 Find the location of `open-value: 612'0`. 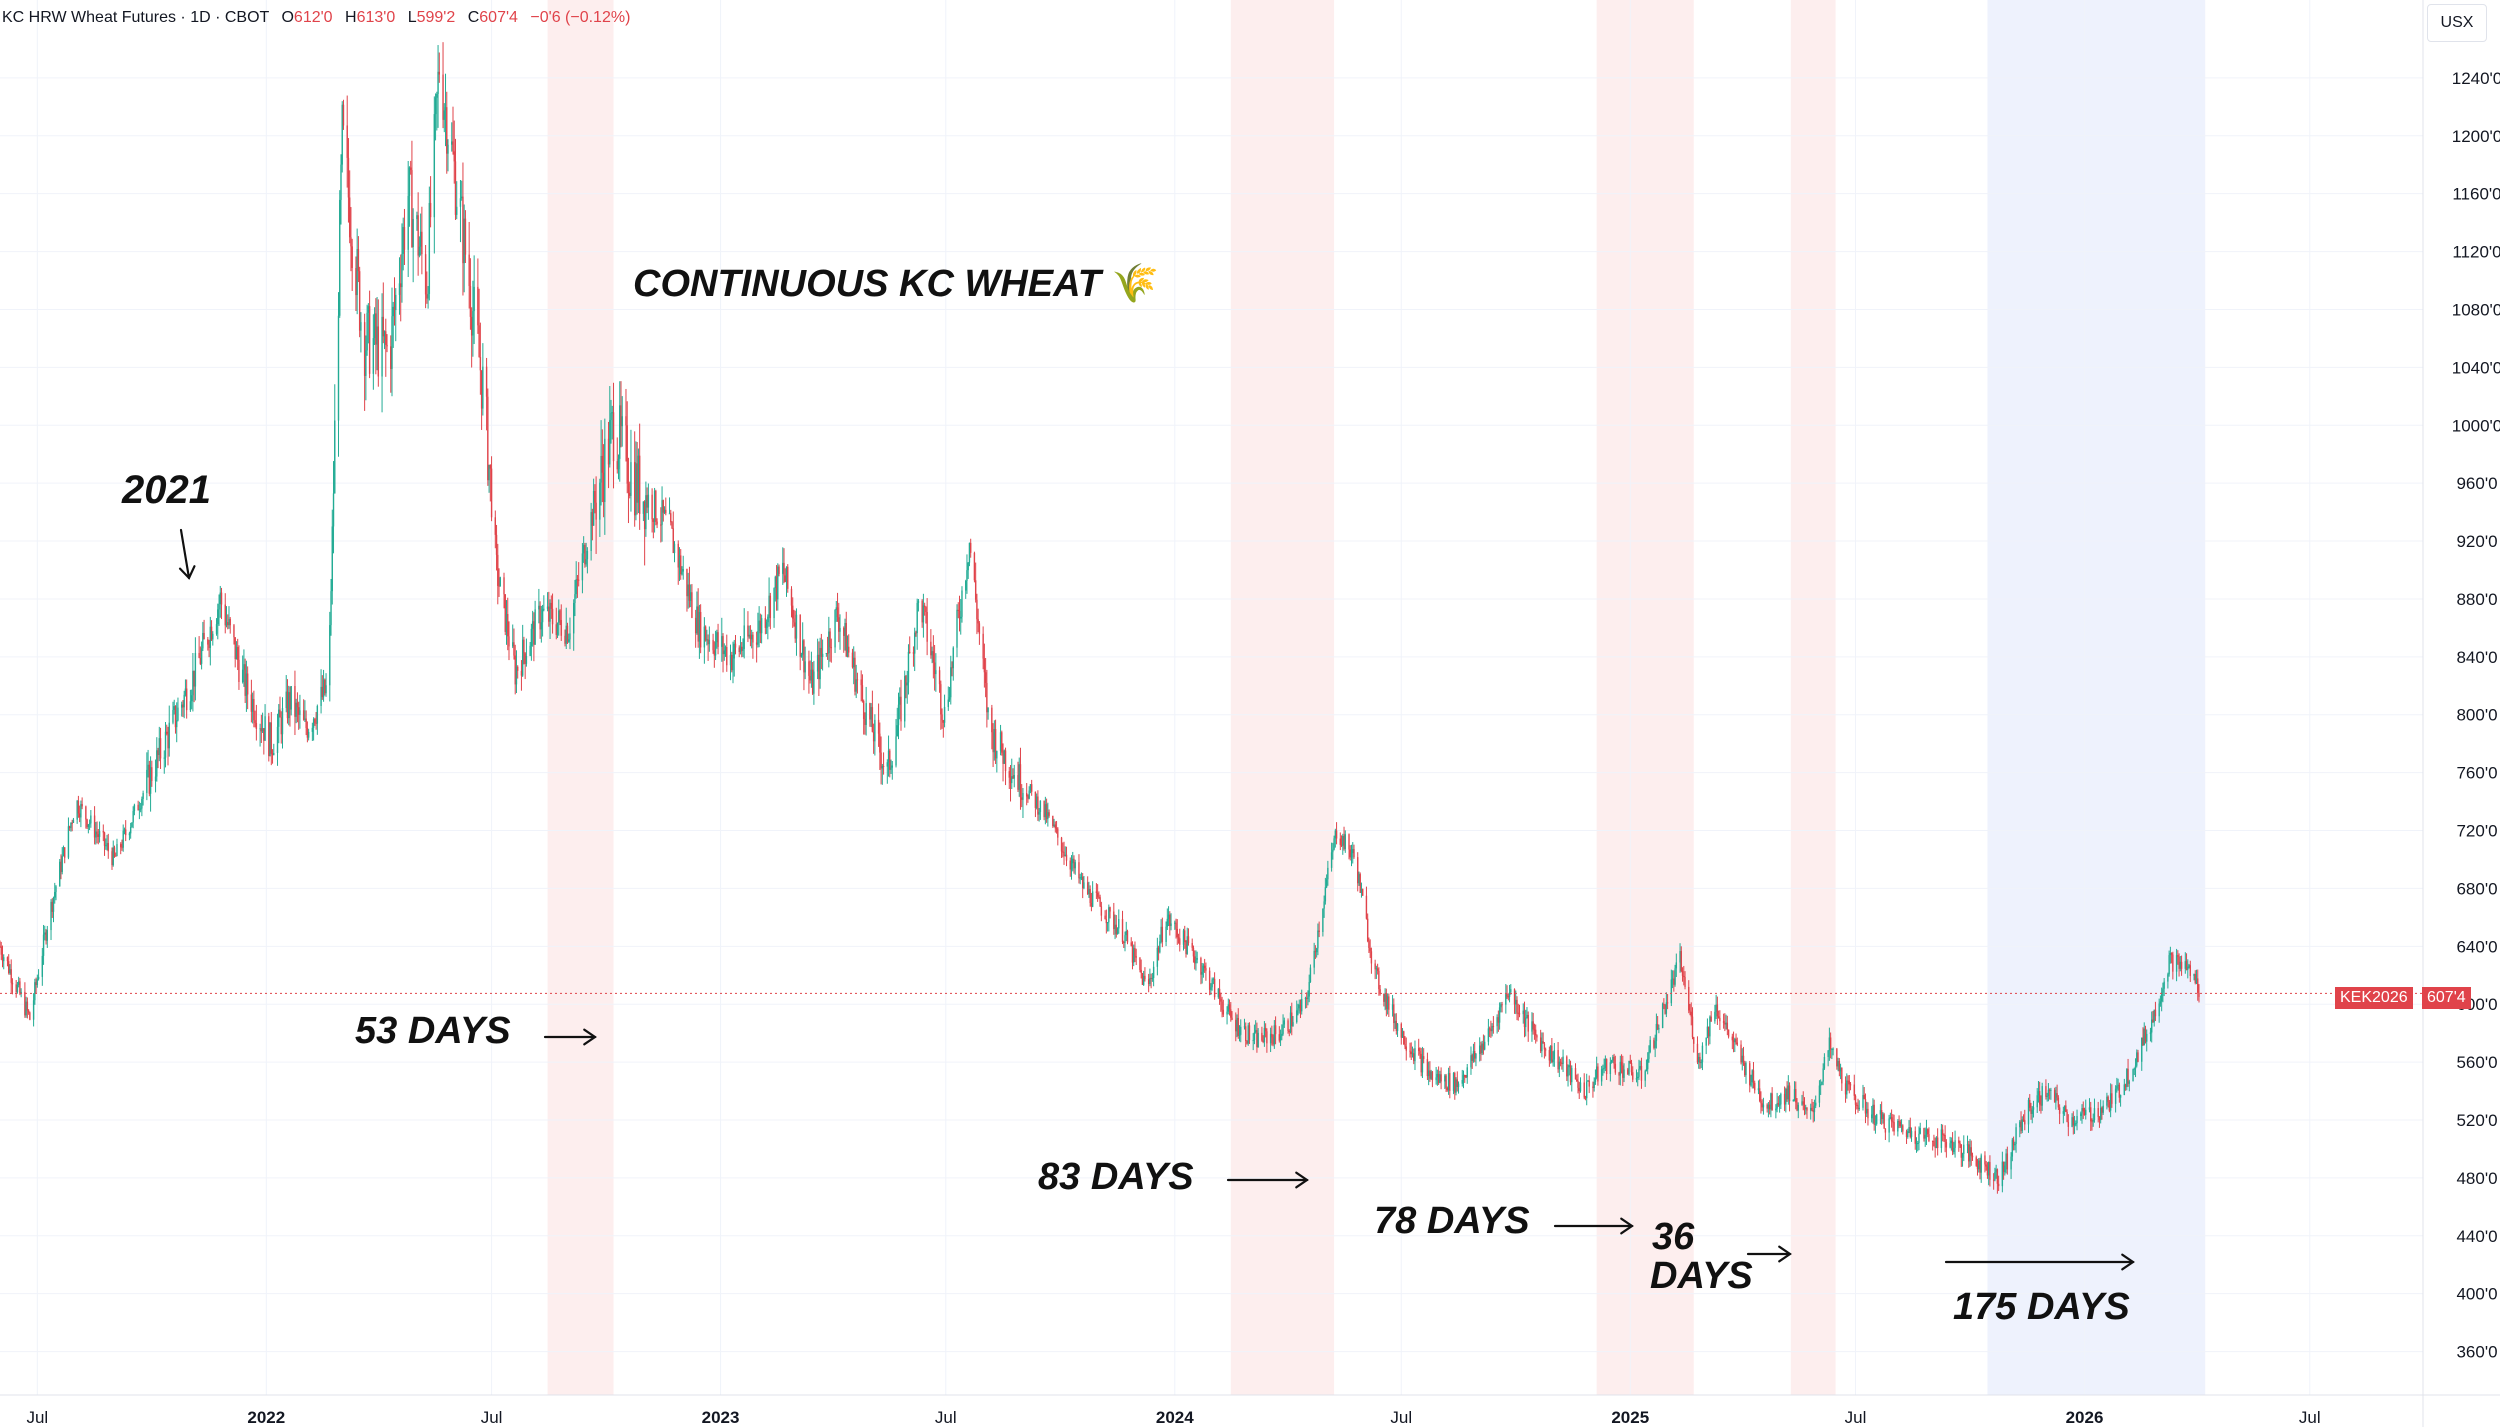

open-value: 612'0 is located at coordinates (313, 17).